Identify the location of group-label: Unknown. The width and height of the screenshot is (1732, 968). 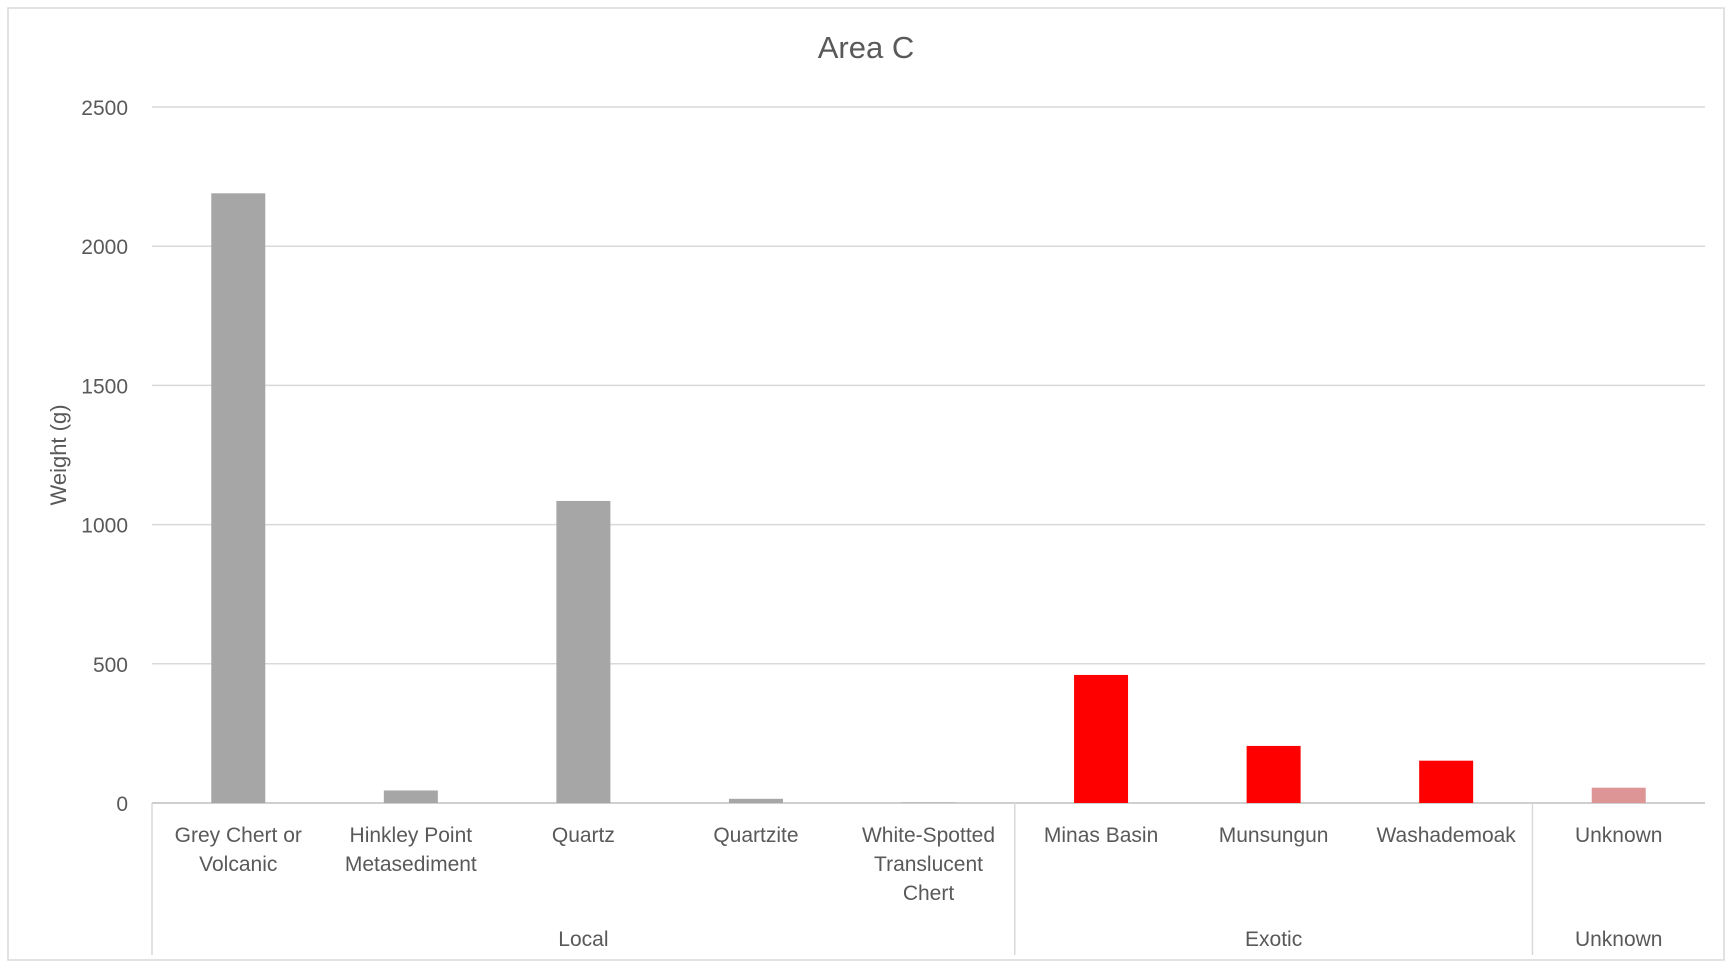
(1619, 939).